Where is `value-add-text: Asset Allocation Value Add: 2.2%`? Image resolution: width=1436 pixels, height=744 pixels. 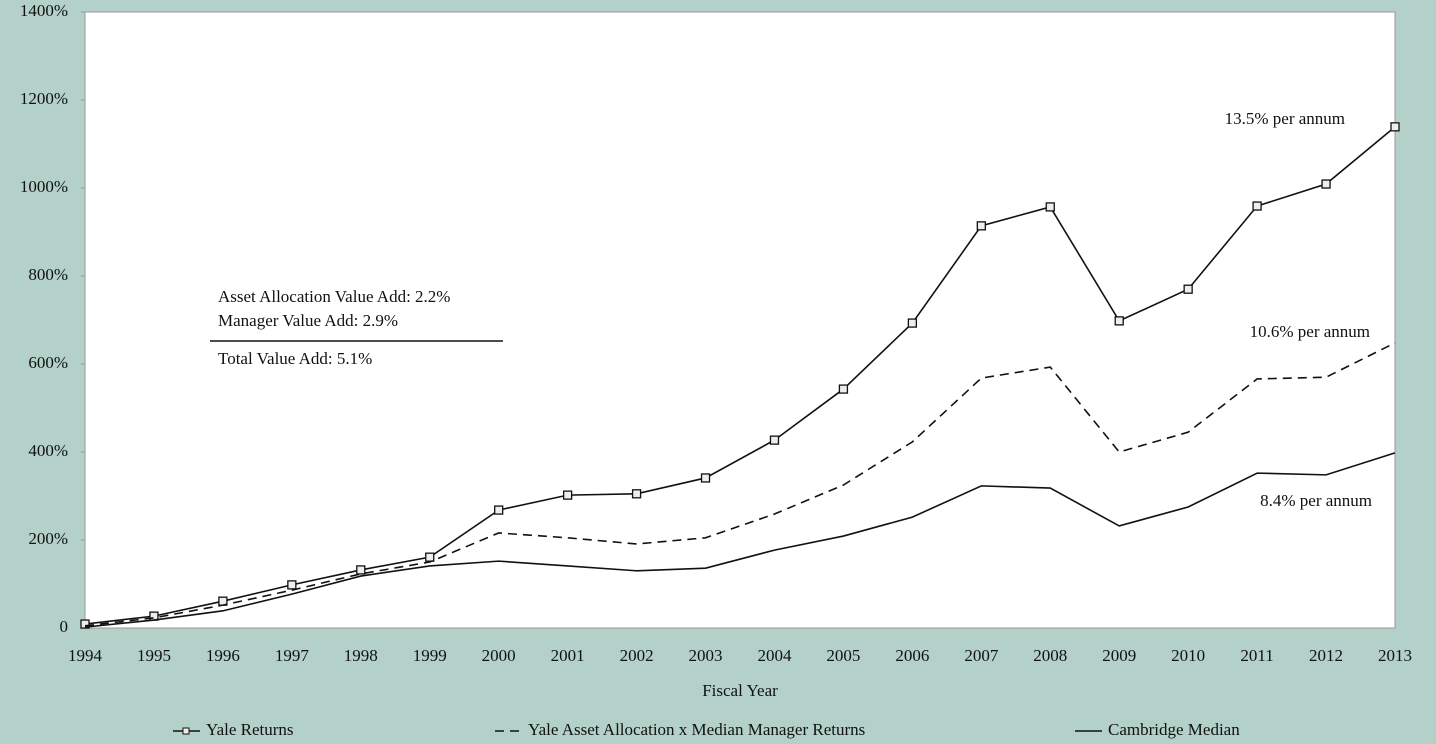 value-add-text: Asset Allocation Value Add: 2.2% is located at coordinates (334, 296).